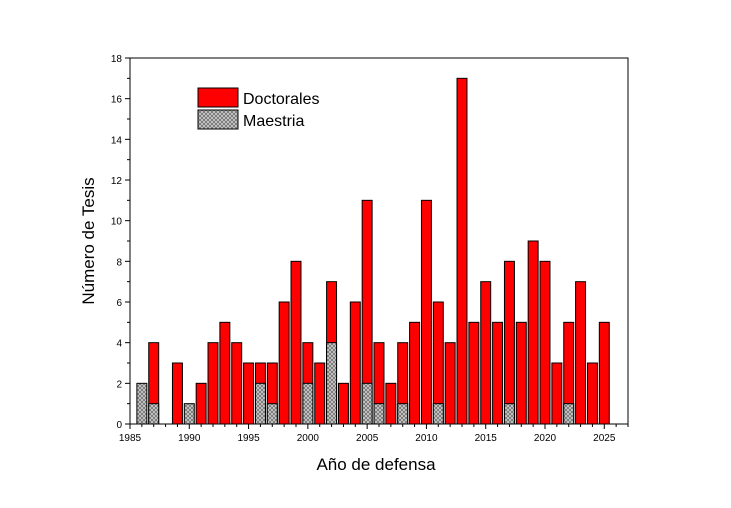 This screenshot has width=731, height=508. Describe the element at coordinates (213, 383) in the screenshot. I see `bar-doctorales-1992` at that location.